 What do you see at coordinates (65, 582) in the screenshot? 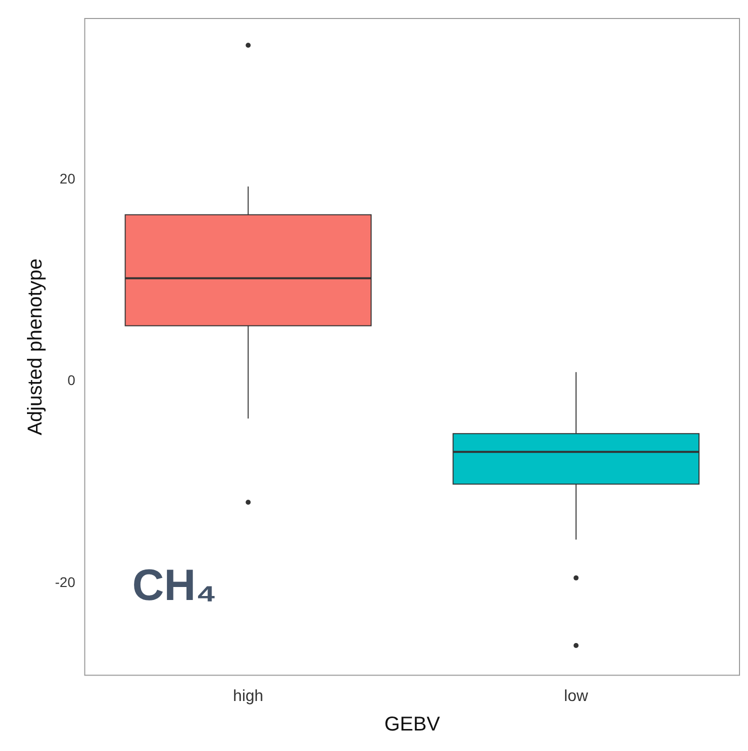
I see `y-tick-label: -20` at bounding box center [65, 582].